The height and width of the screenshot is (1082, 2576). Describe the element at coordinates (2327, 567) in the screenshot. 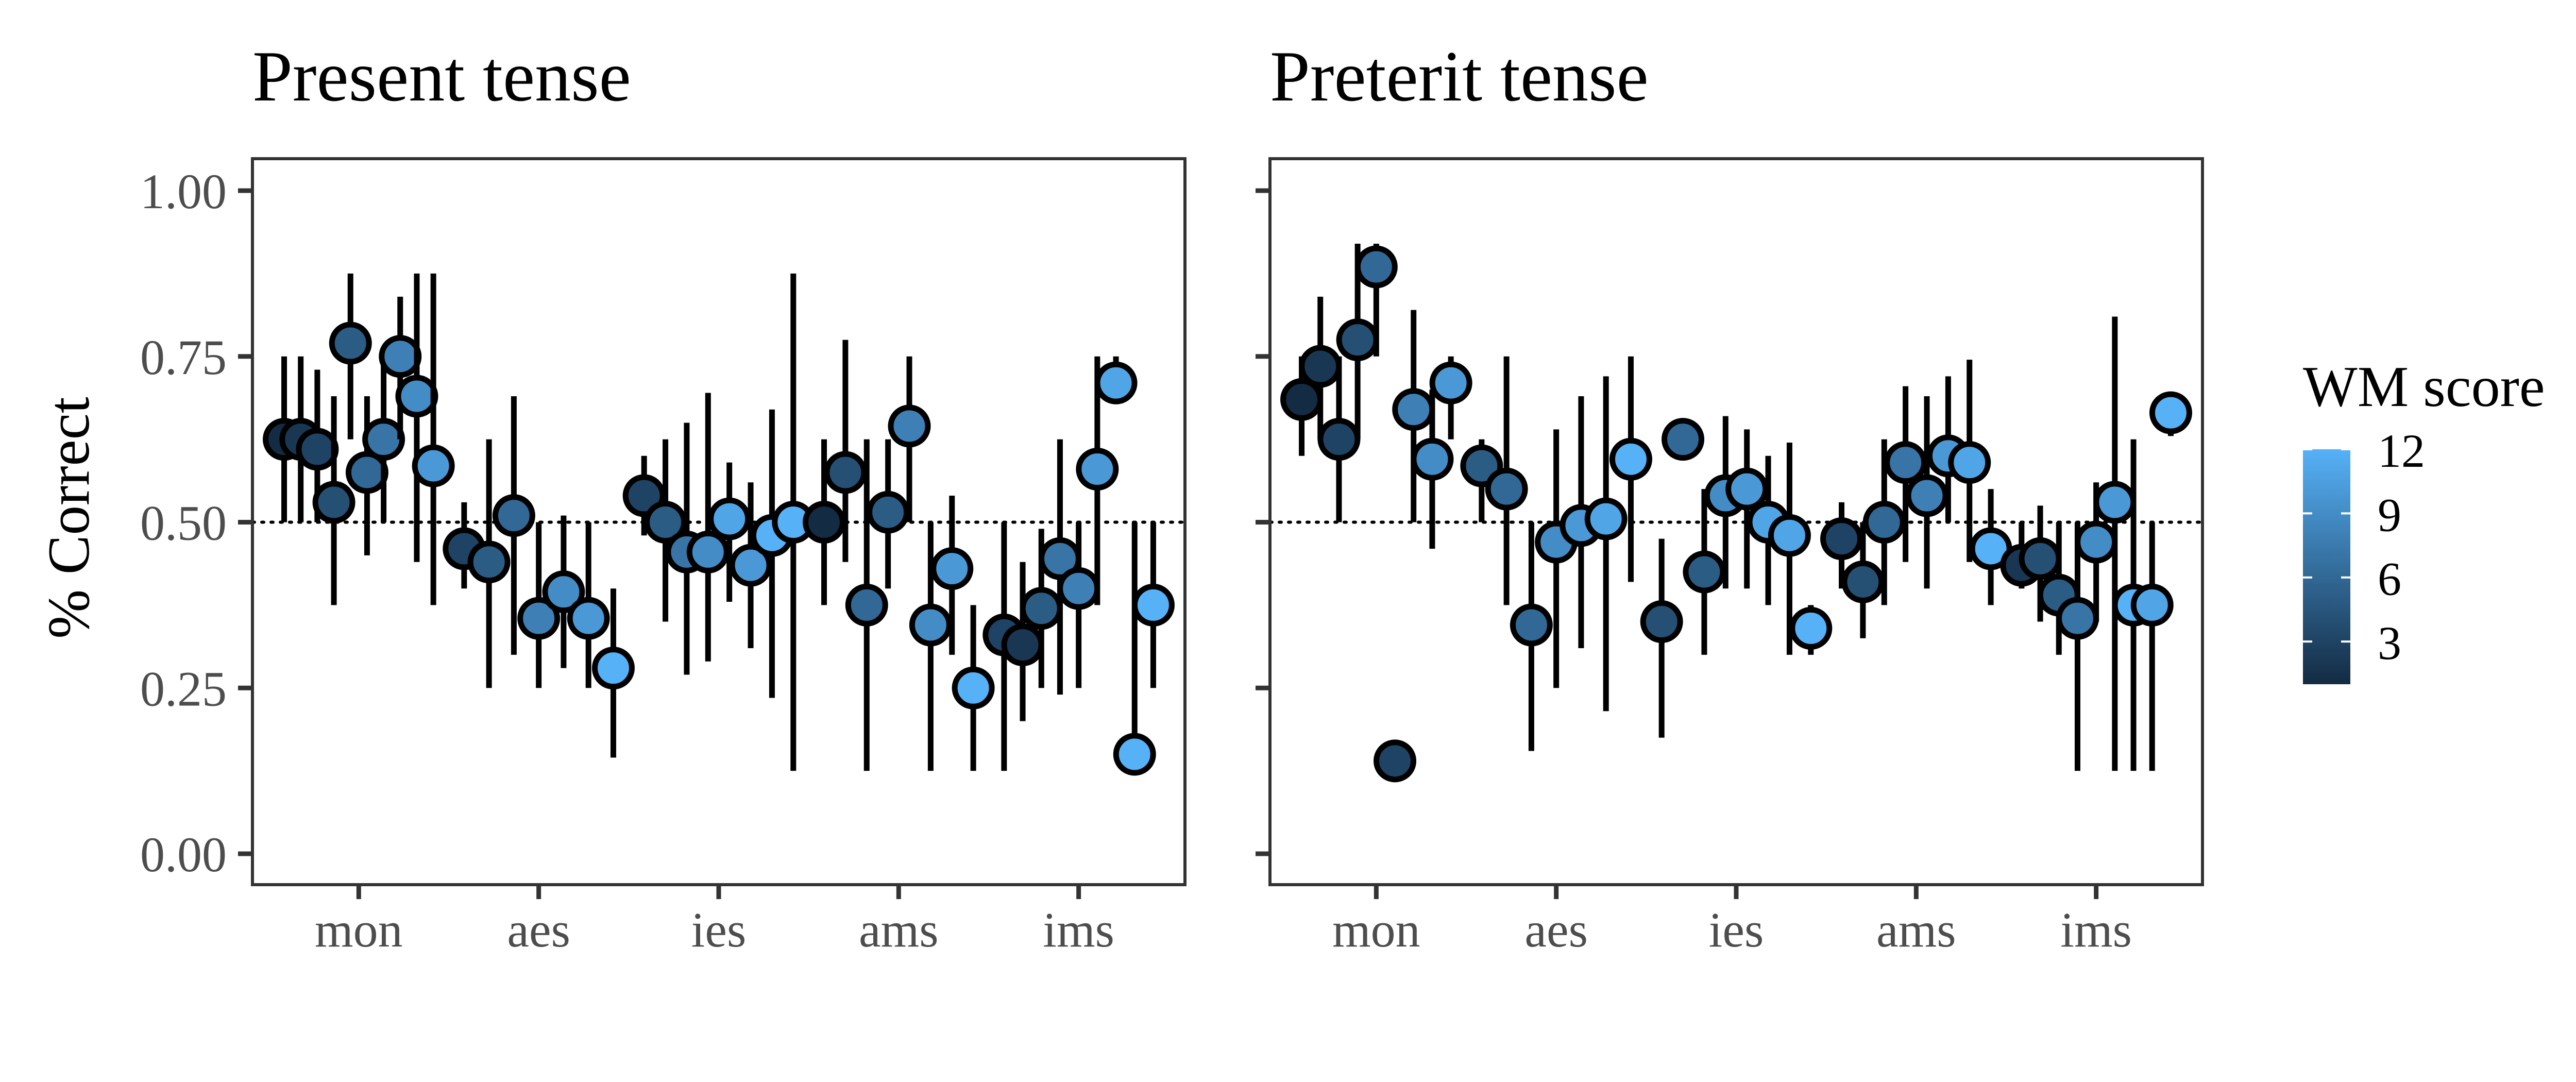

I see `colorbar` at that location.